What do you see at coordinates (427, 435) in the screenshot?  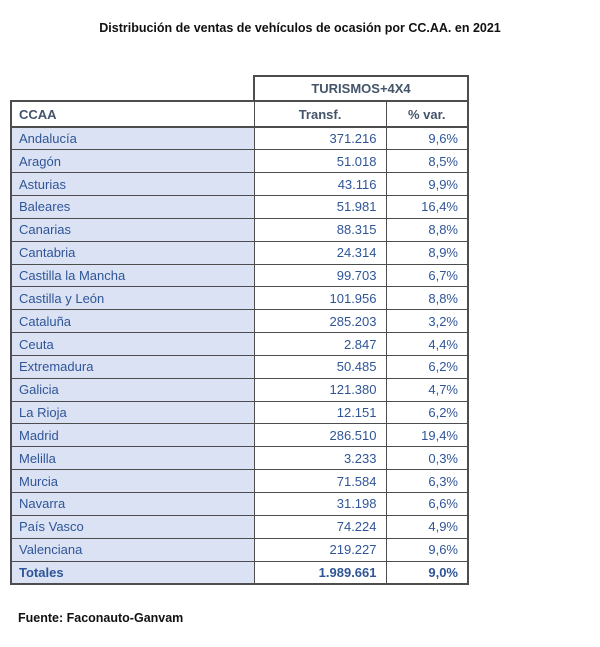 I see `var-cell: 19,4%` at bounding box center [427, 435].